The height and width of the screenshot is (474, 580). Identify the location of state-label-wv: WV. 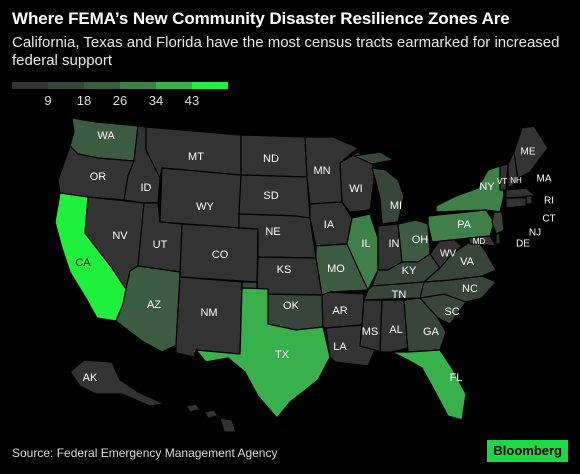
(448, 254).